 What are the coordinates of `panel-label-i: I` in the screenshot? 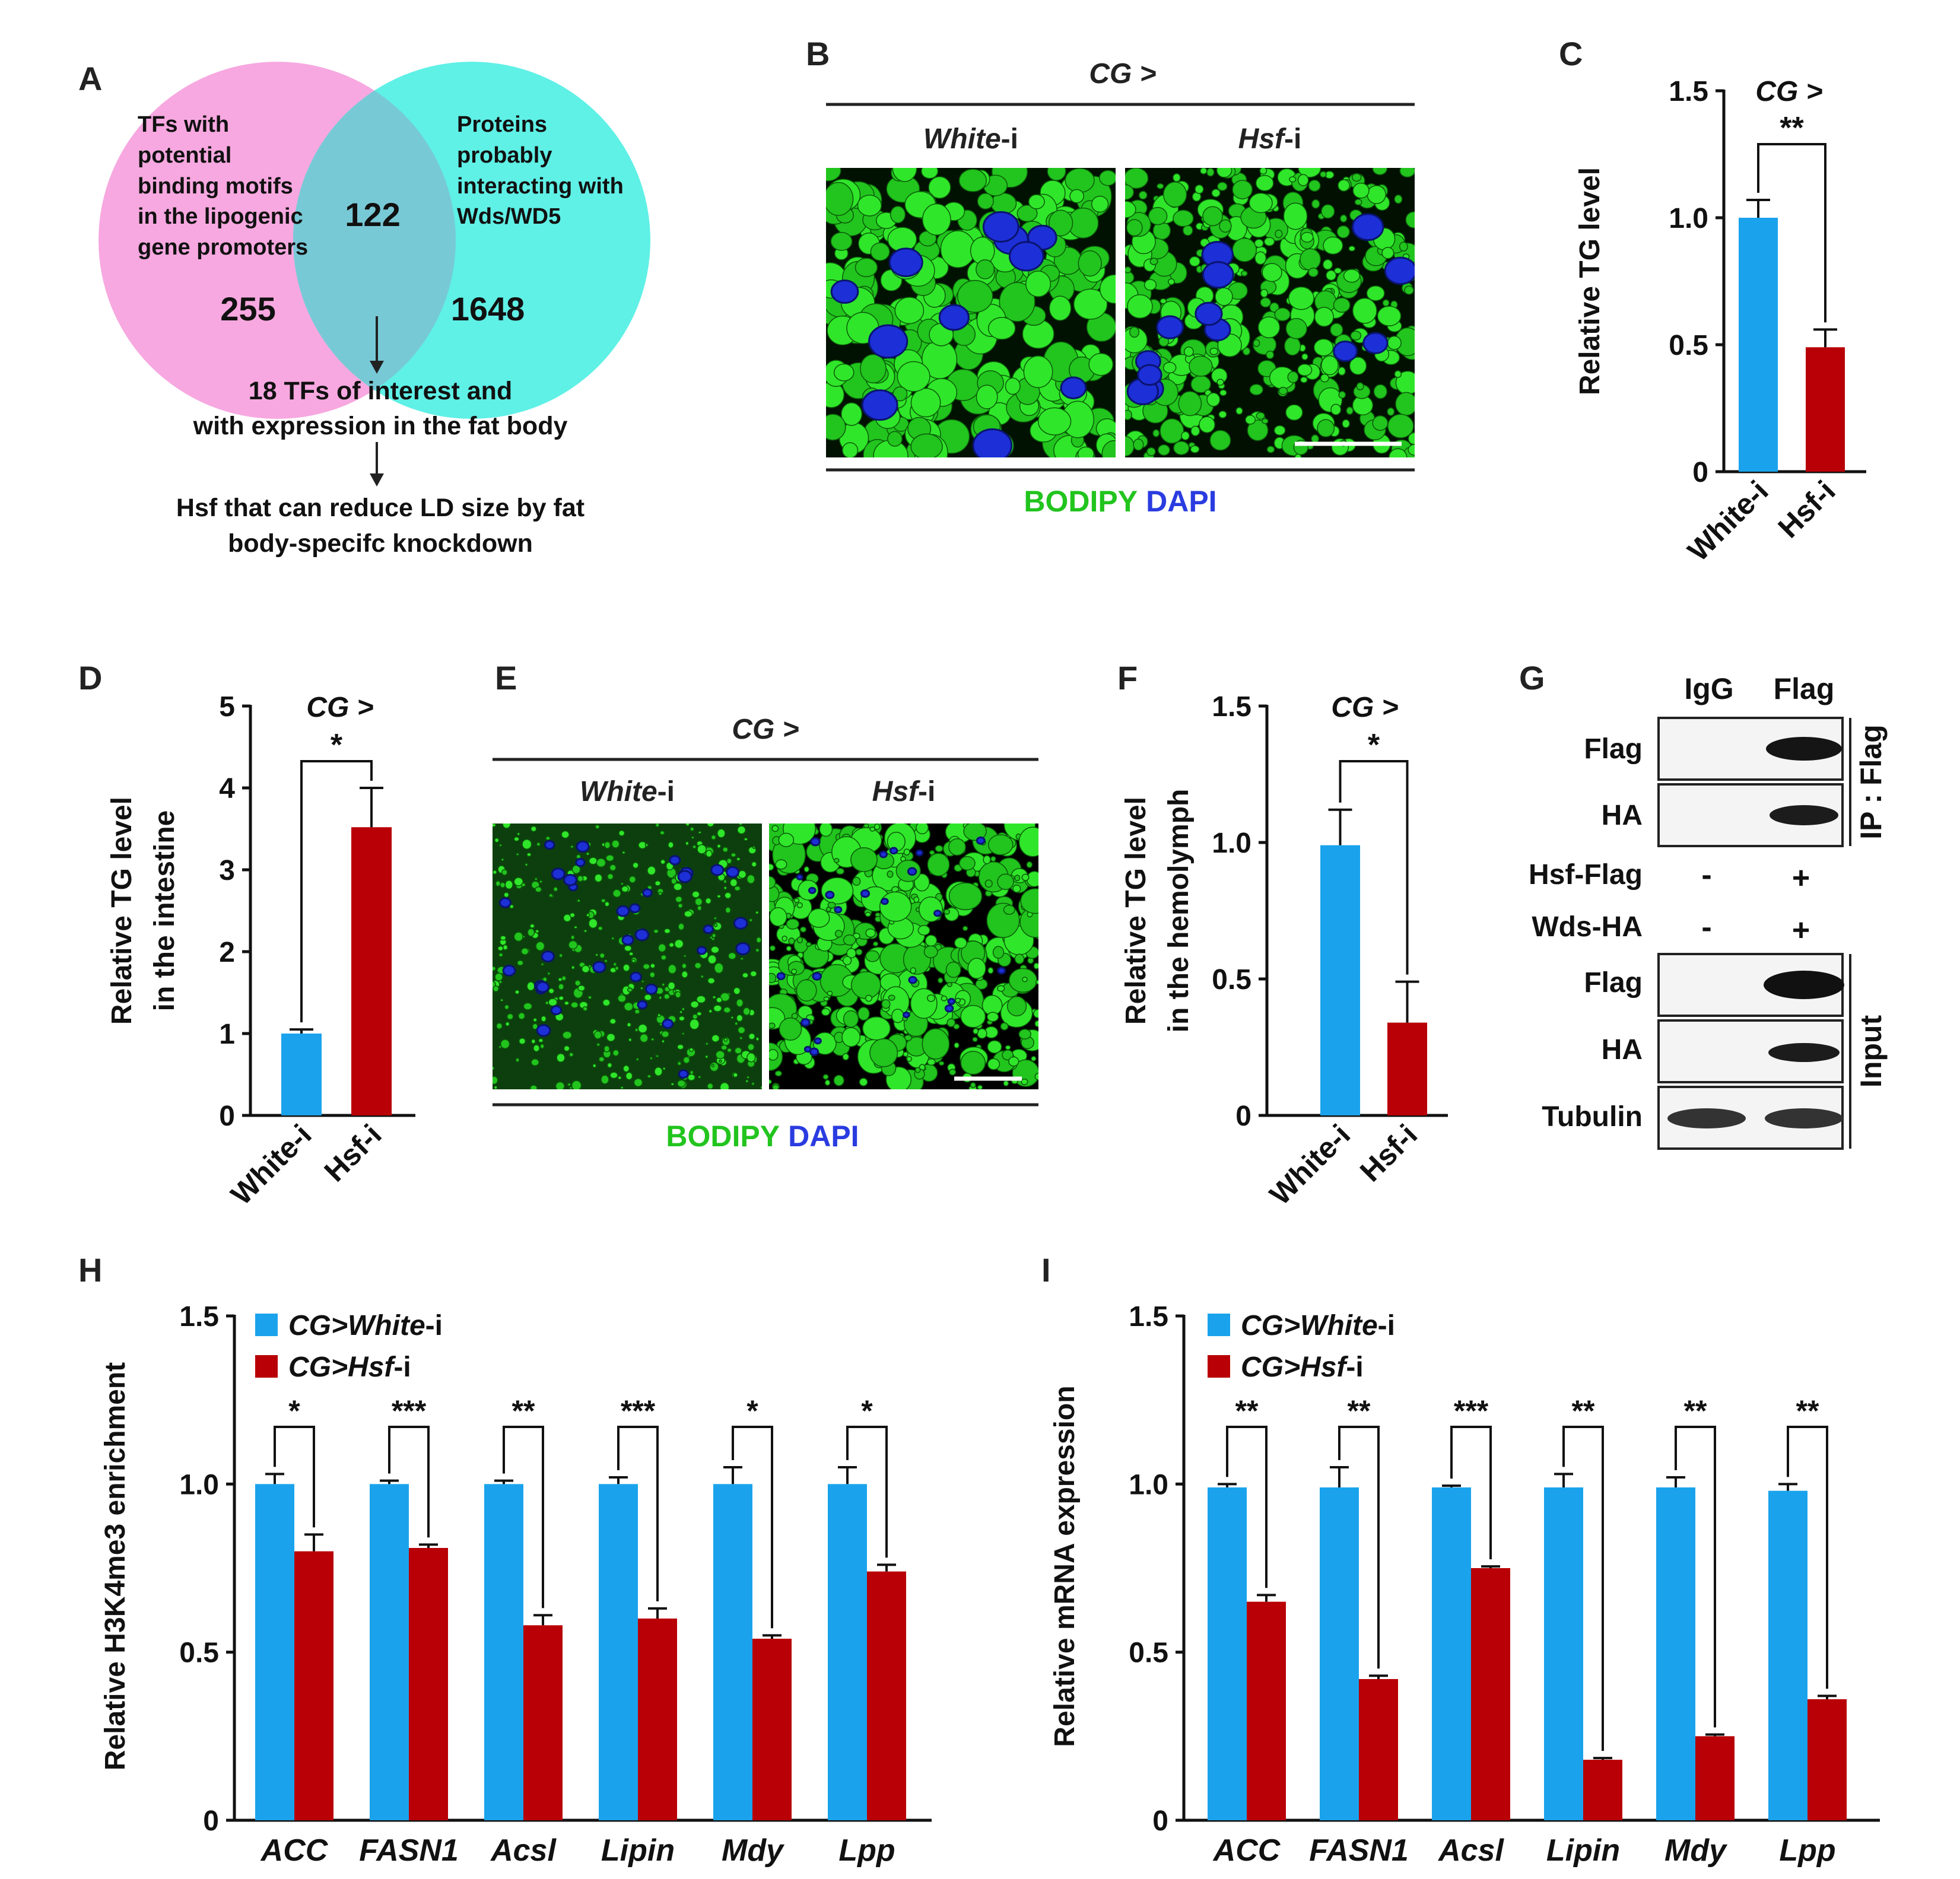 It's located at (1046, 1270).